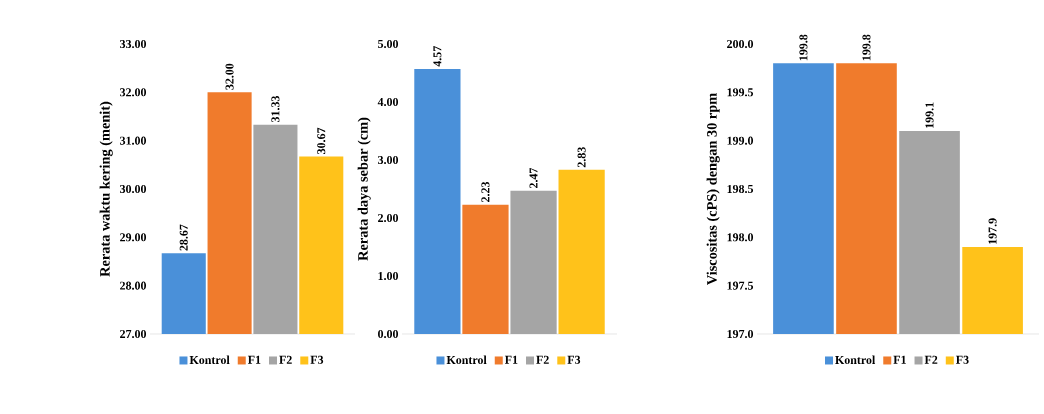  I want to click on y-axis-title: Rerata waktu kering (menit), so click(106, 189).